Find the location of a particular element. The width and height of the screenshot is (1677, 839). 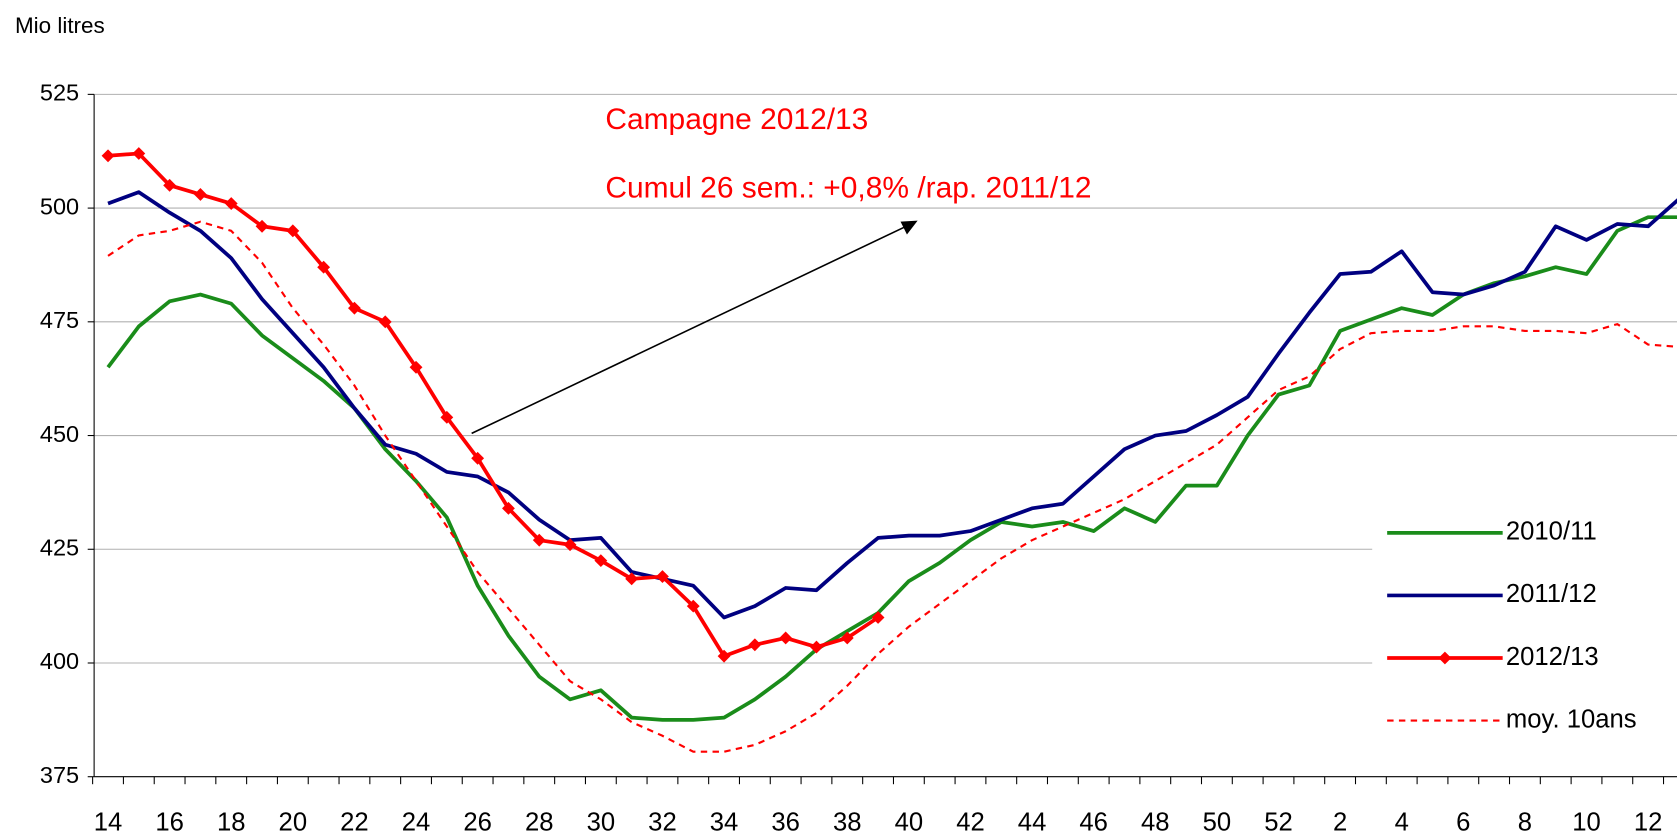

annotation-arrow is located at coordinates (689, 330).